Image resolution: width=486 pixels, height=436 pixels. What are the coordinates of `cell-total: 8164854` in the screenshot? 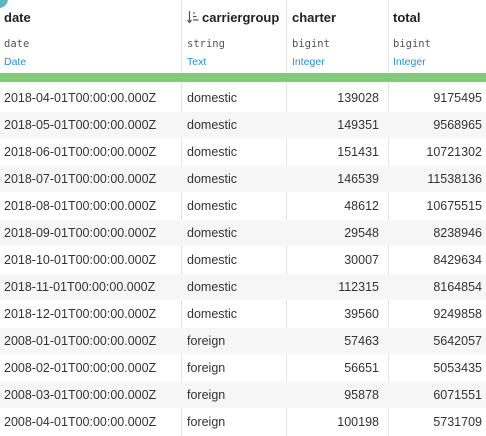 It's located at (457, 287).